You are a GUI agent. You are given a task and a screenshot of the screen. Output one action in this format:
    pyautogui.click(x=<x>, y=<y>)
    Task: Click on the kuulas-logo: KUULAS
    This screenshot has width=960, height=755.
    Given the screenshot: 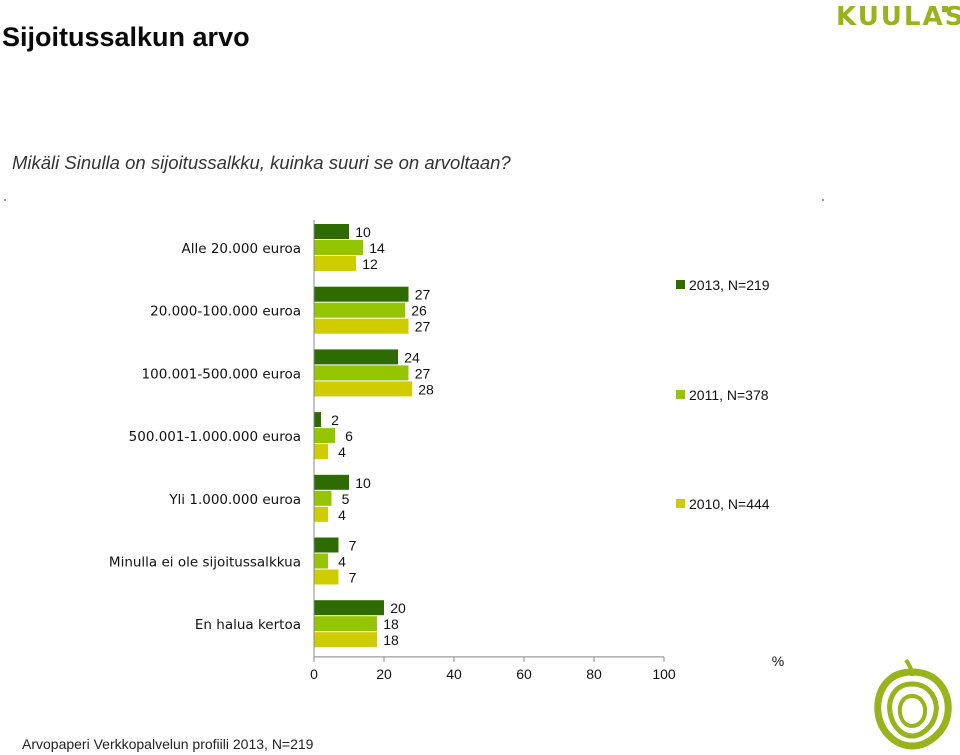 What is the action you would take?
    pyautogui.click(x=898, y=17)
    